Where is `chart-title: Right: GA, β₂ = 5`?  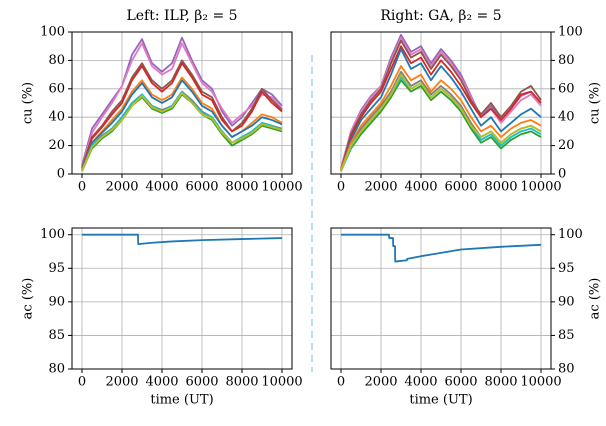
chart-title: Right: GA, β₂ = 5 is located at coordinates (440, 16).